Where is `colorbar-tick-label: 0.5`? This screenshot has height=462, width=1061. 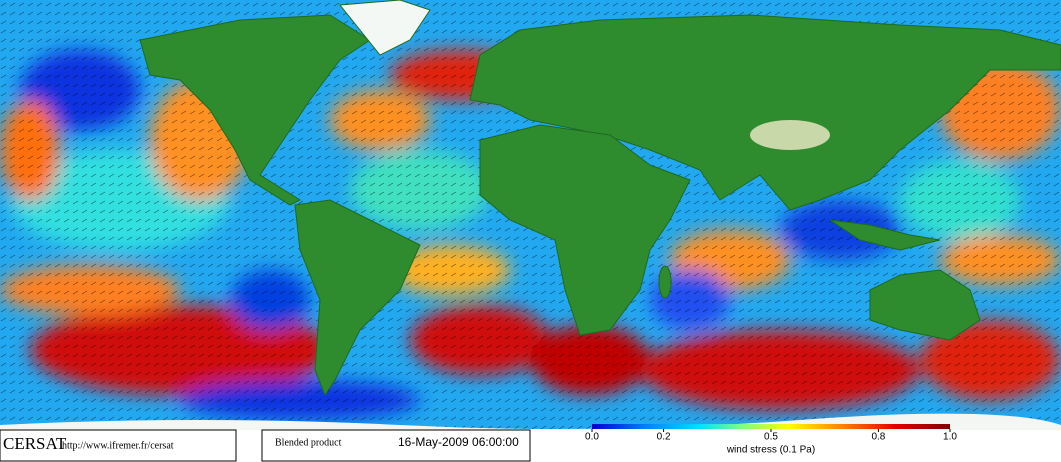
colorbar-tick-label: 0.5 is located at coordinates (771, 437).